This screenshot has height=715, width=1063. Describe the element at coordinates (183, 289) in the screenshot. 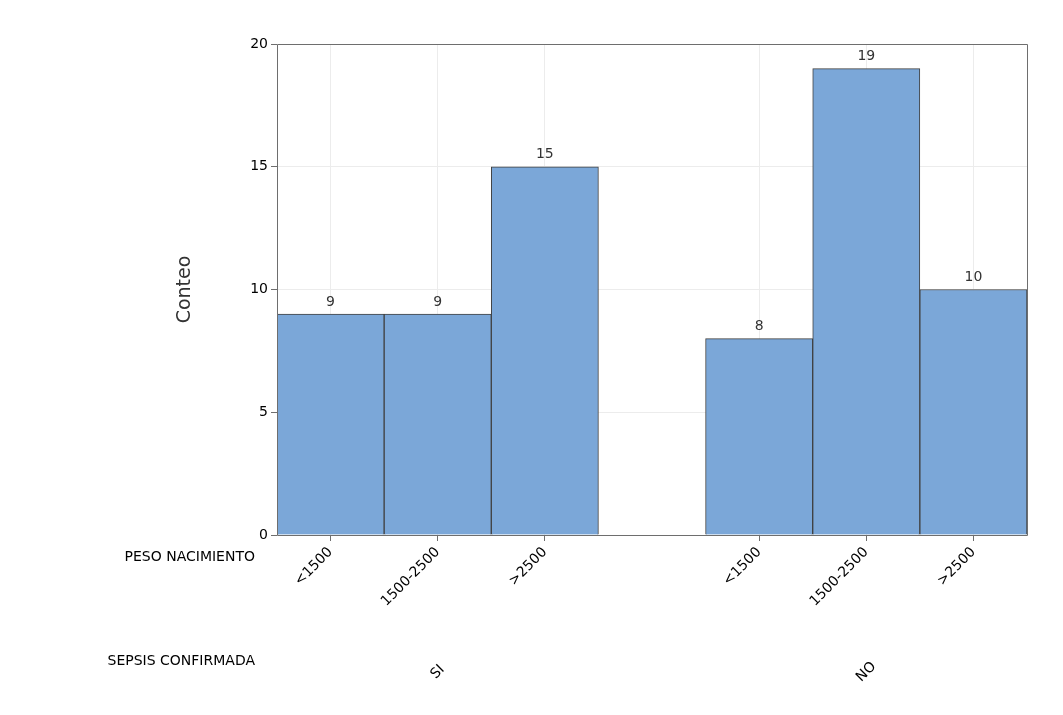

I see `y-axis-title: Conteo` at that location.